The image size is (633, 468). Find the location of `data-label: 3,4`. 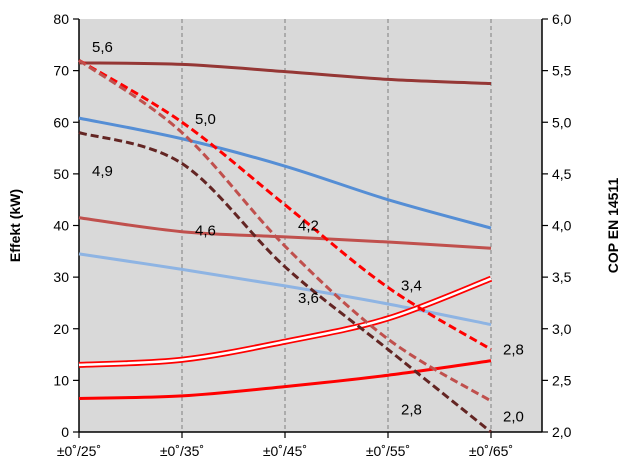

data-label: 3,4 is located at coordinates (411, 285).